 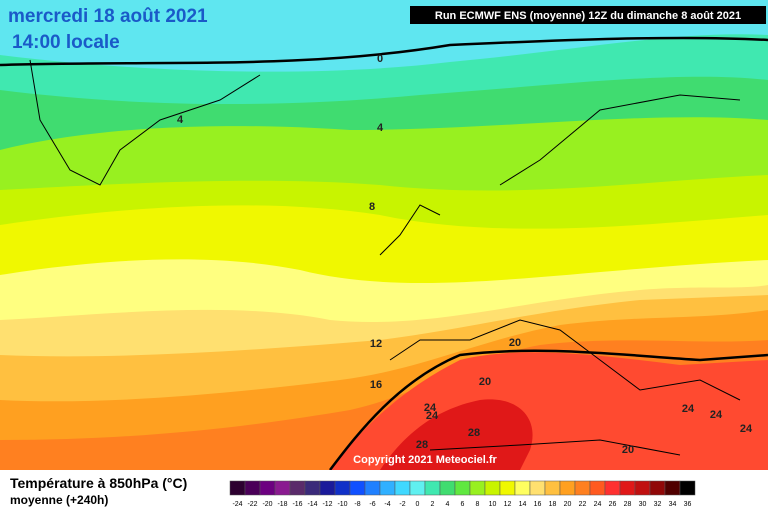 What do you see at coordinates (433, 504) in the screenshot?
I see `legend-label: 2` at bounding box center [433, 504].